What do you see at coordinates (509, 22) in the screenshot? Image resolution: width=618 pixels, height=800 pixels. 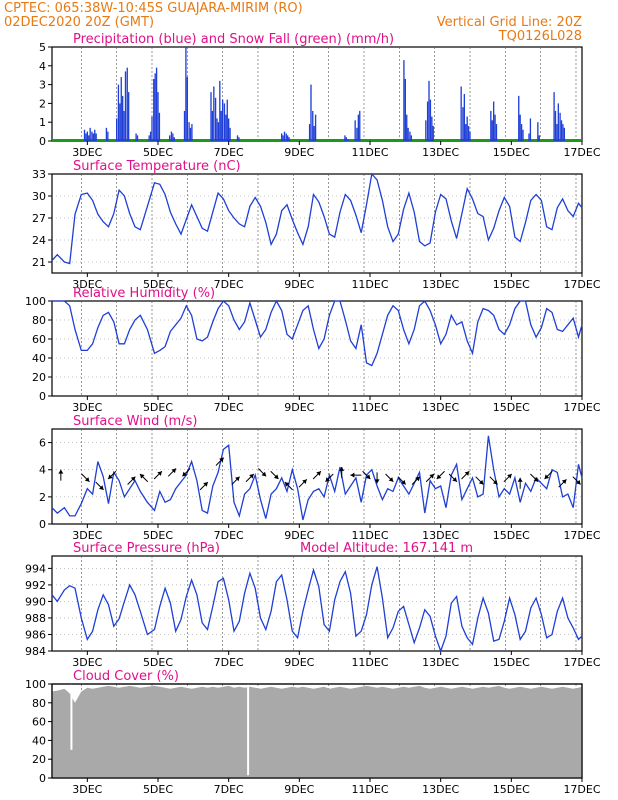 I see `header-grid-line: Vertical Grid Line: 20Z` at bounding box center [509, 22].